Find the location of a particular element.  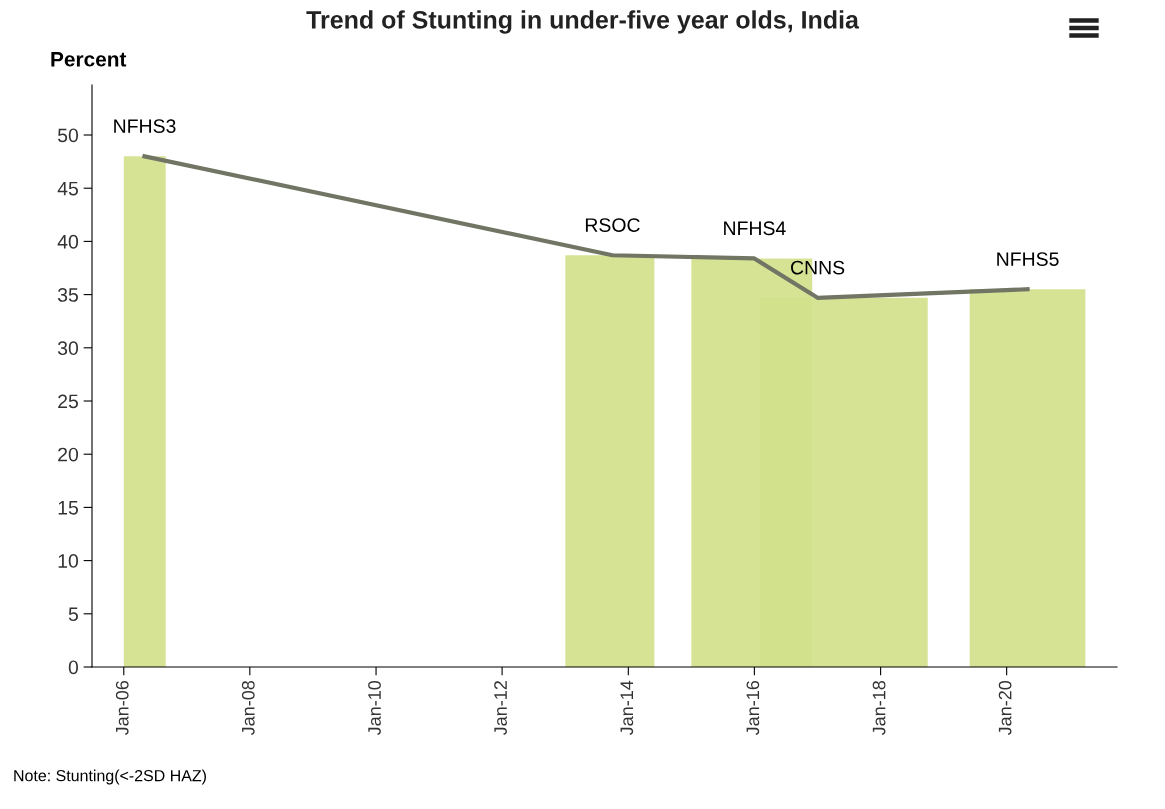

y-tick-label: 5 is located at coordinates (73, 614).